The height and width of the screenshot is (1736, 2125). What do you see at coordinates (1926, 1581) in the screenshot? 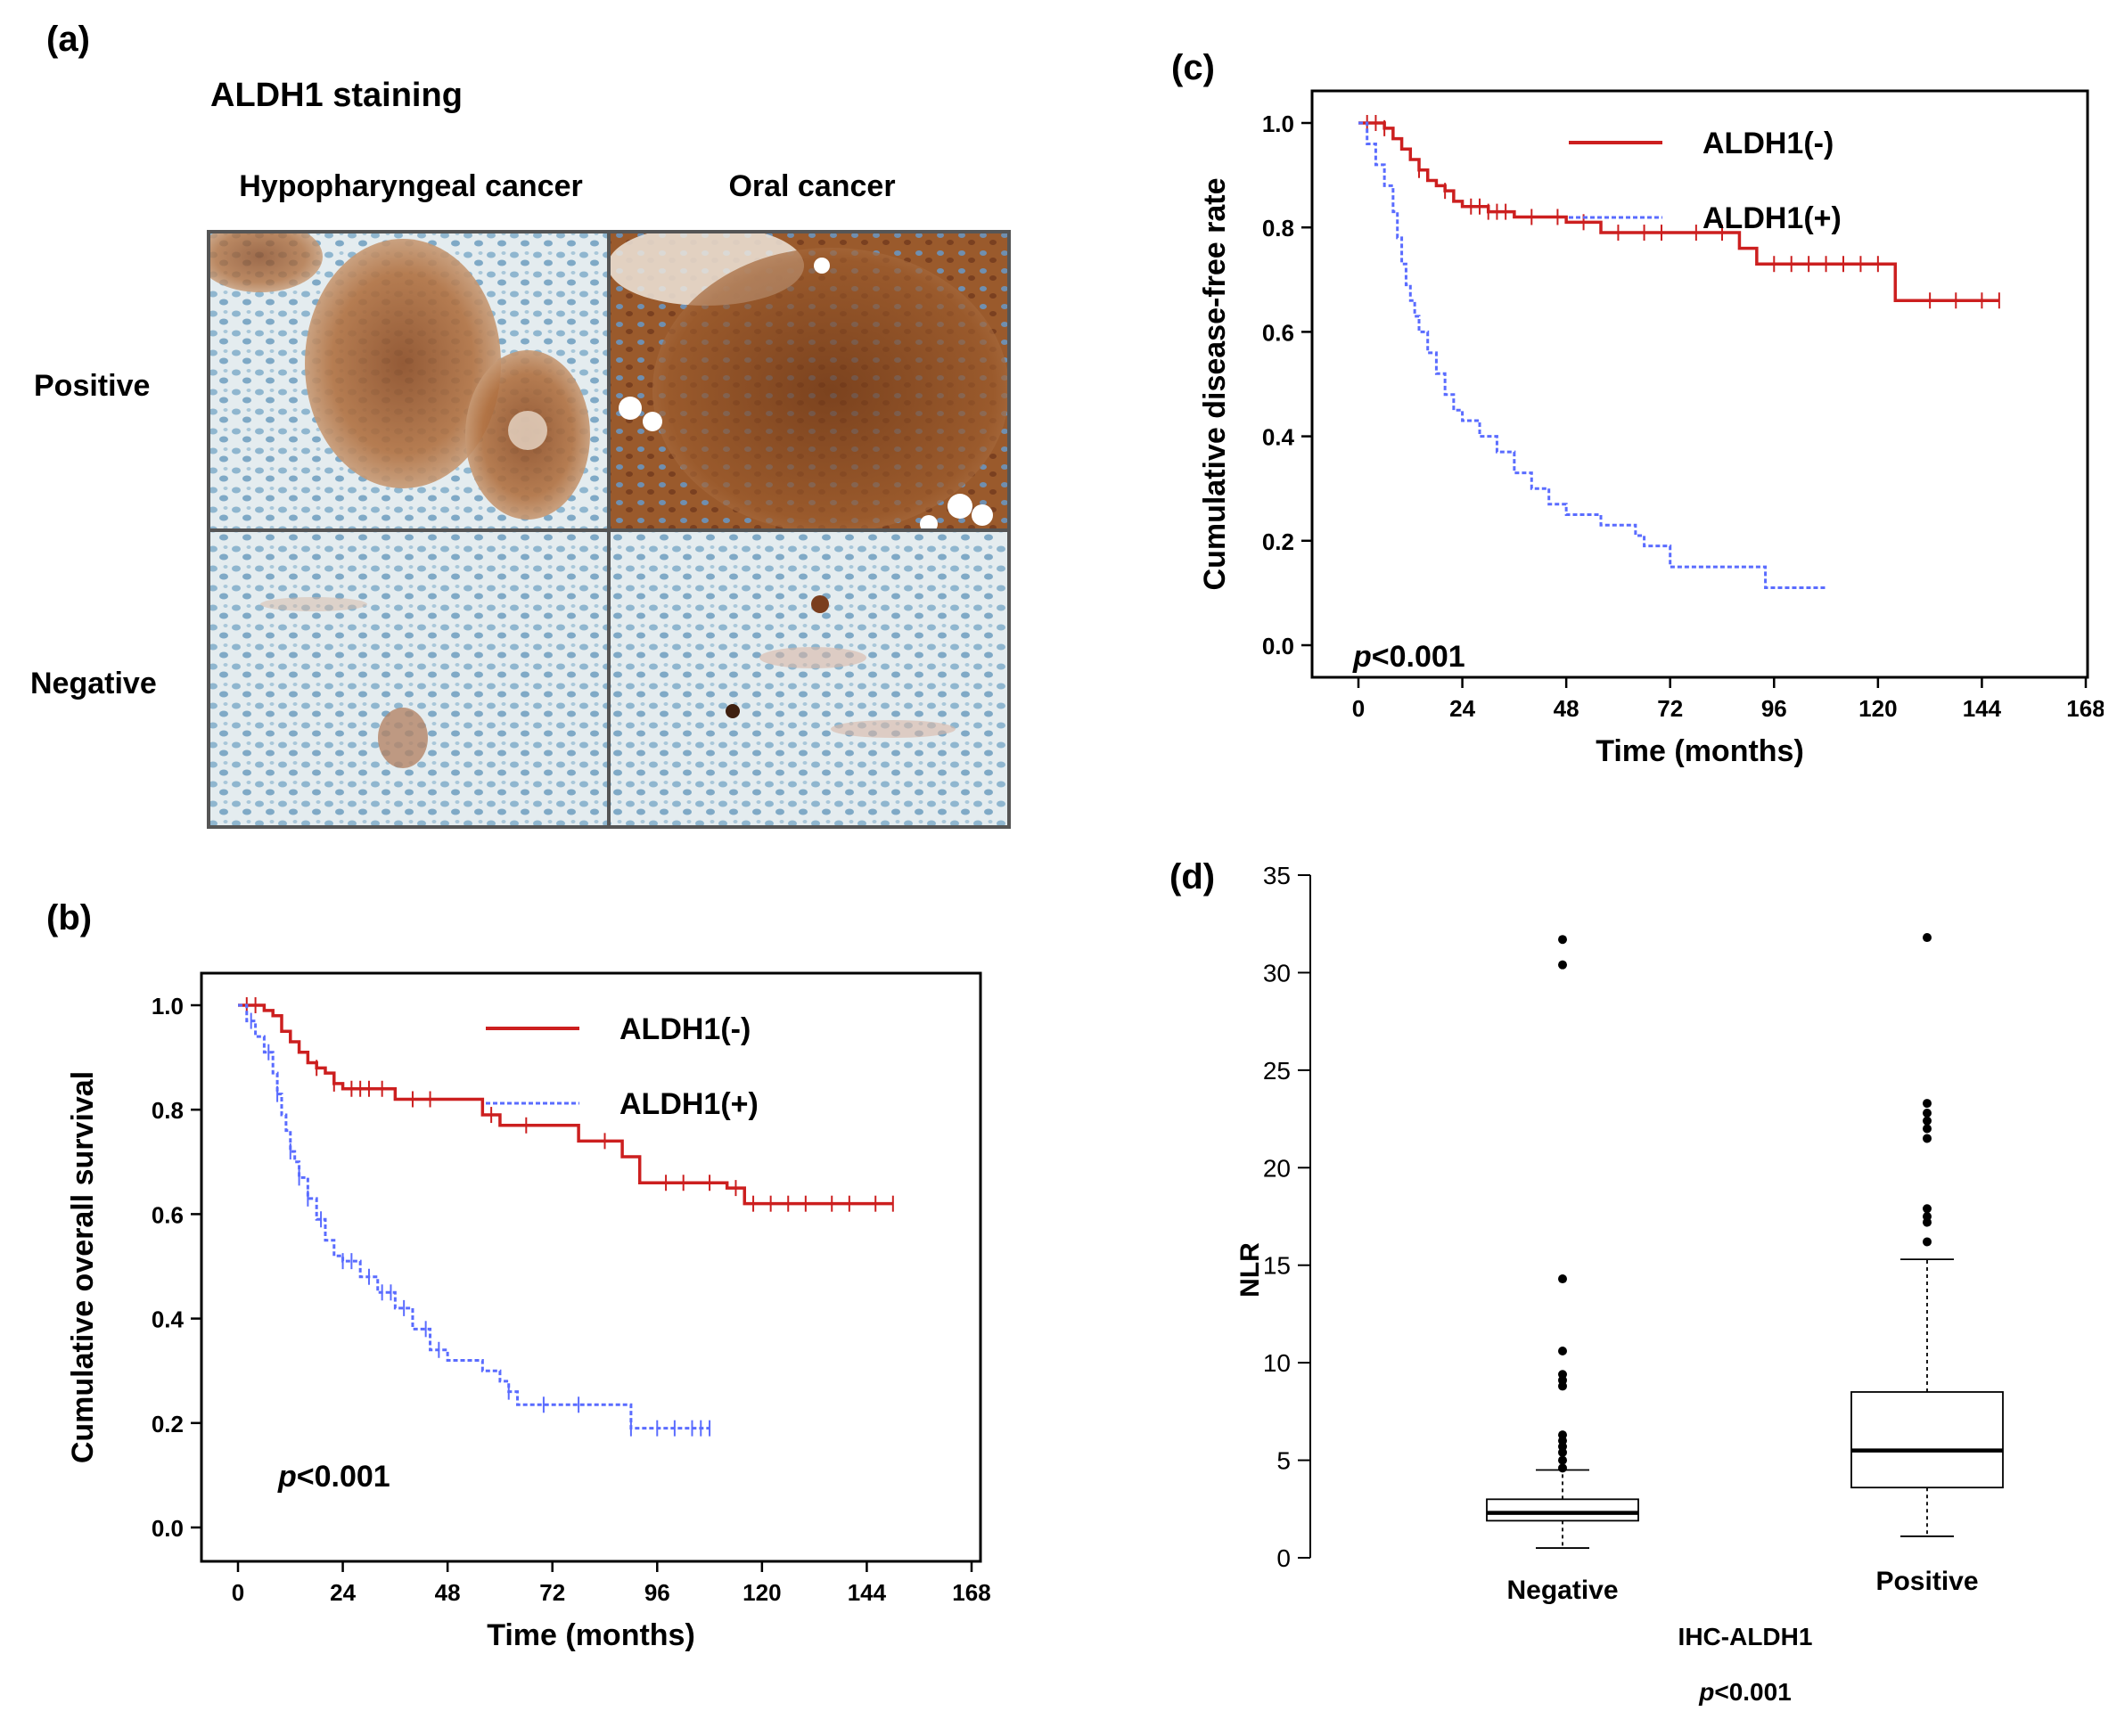
I see `category-label: Positive` at bounding box center [1926, 1581].